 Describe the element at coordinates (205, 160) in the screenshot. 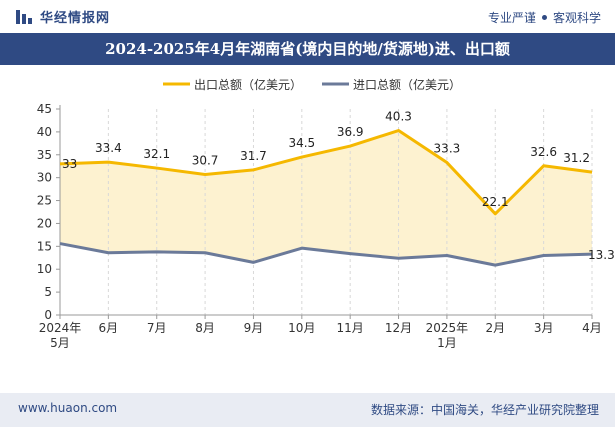

I see `data-label: 30.7` at that location.